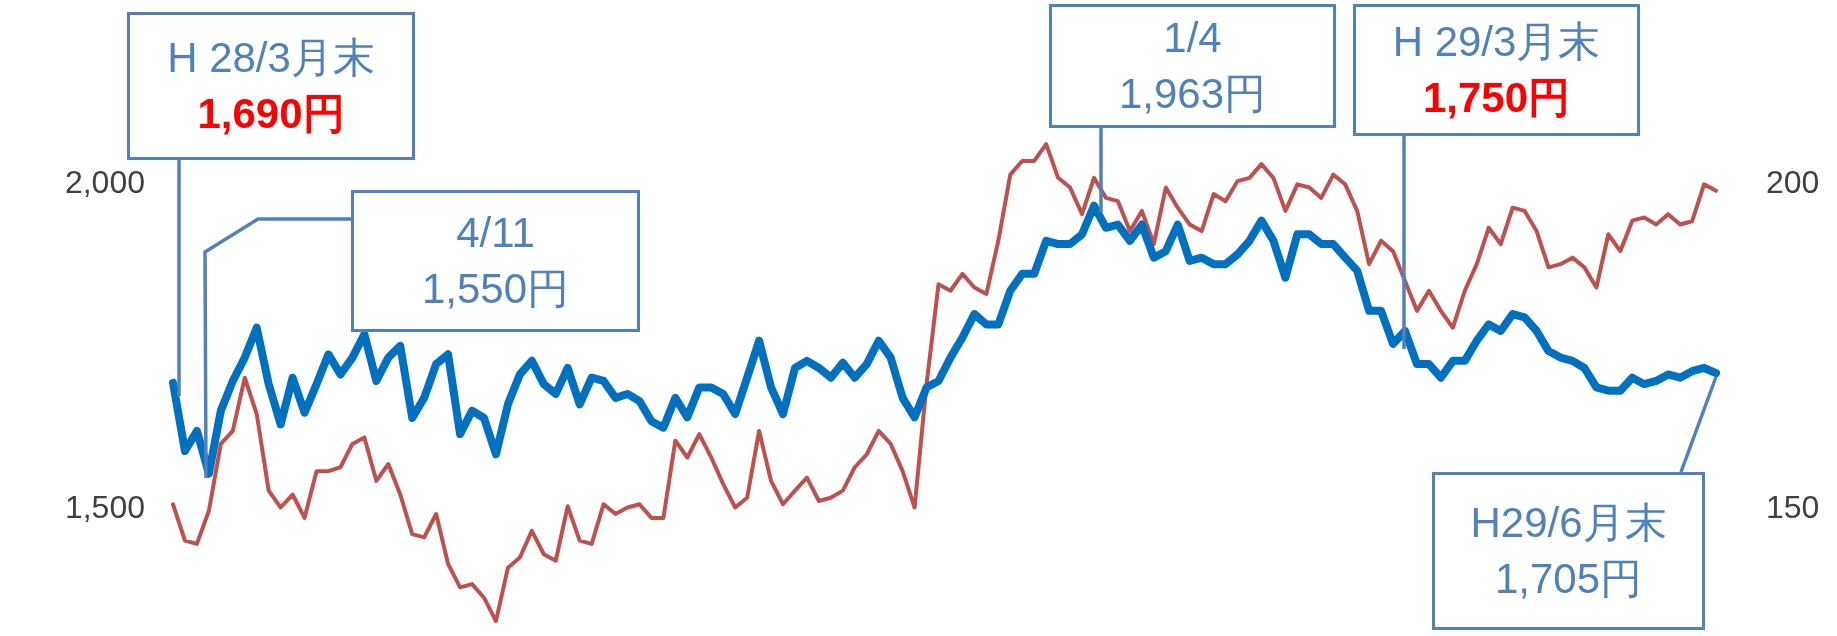 This screenshot has width=1837, height=636. I want to click on annotation: H29/6月末 1,705円, so click(1568, 551).